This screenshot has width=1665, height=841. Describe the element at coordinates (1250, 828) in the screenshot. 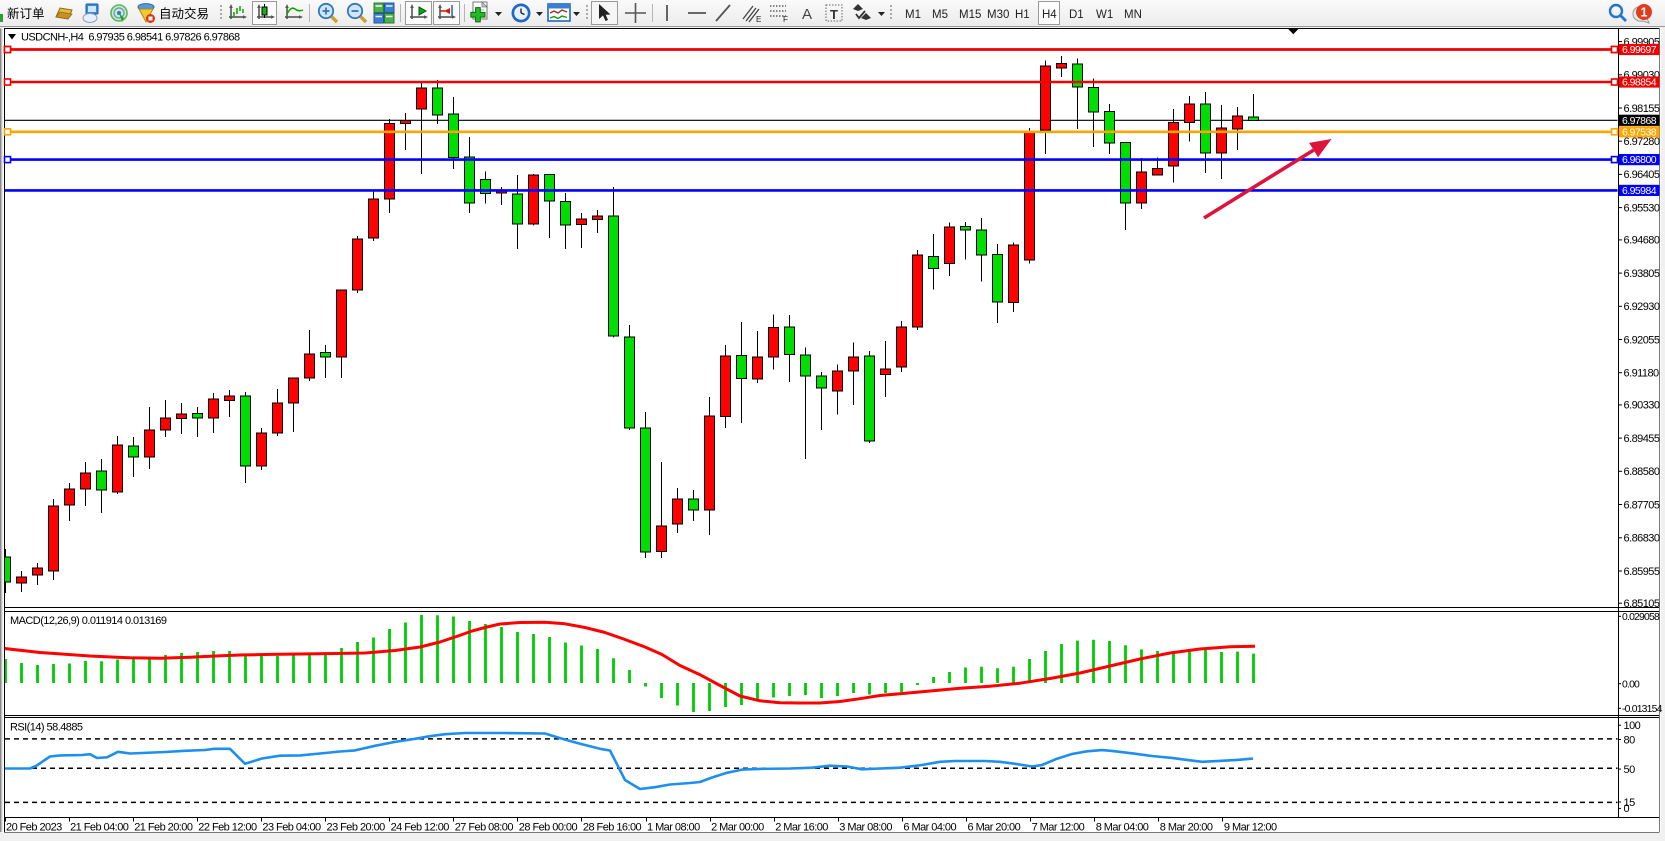

I see `svg-text: 9 Mar 12:00` at that location.